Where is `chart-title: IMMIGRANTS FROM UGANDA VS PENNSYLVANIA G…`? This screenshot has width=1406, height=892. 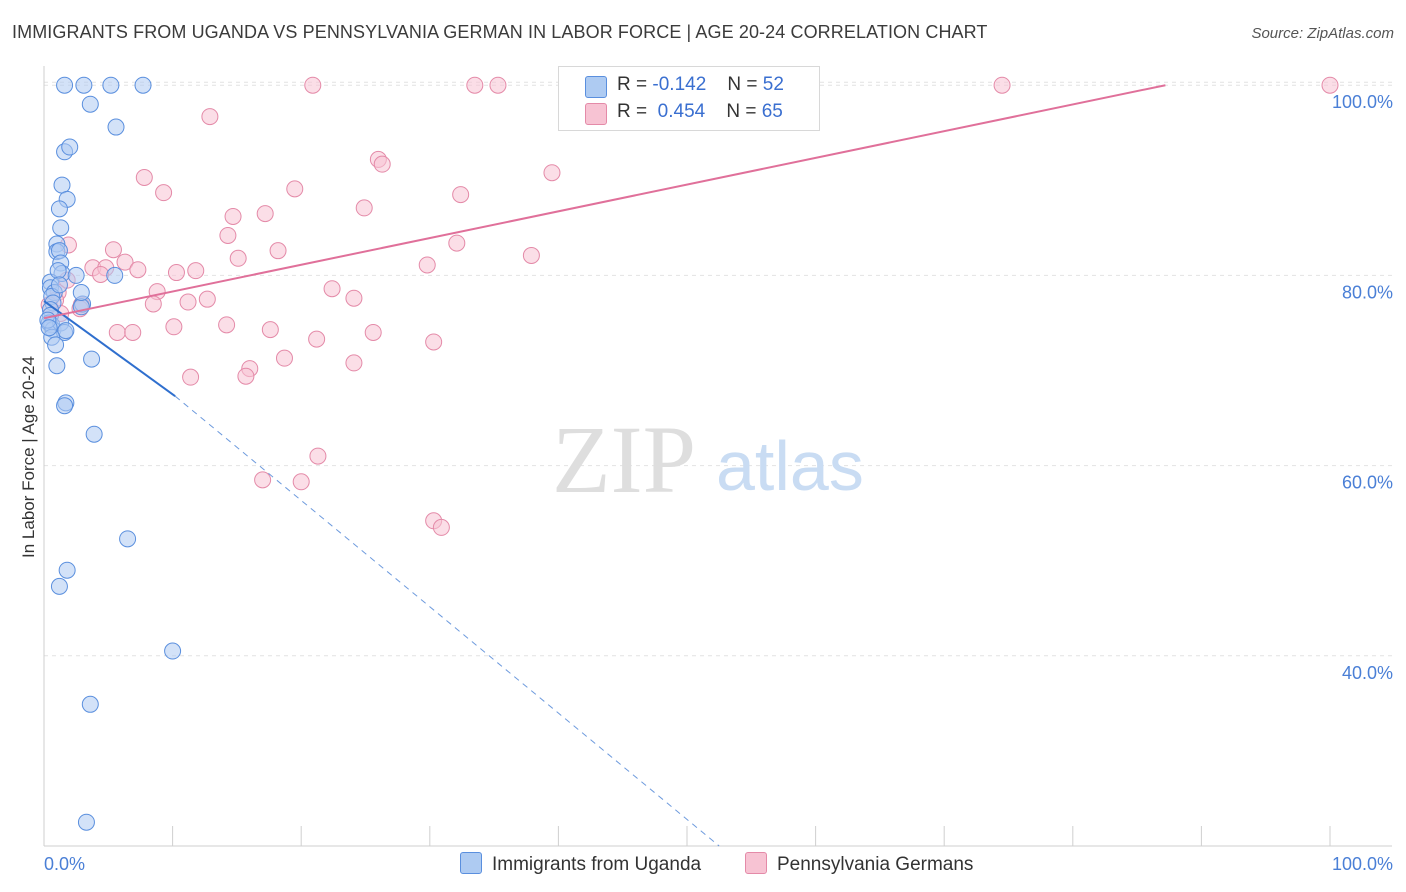 chart-title: IMMIGRANTS FROM UGANDA VS PENNSYLVANIA G… is located at coordinates (500, 32).